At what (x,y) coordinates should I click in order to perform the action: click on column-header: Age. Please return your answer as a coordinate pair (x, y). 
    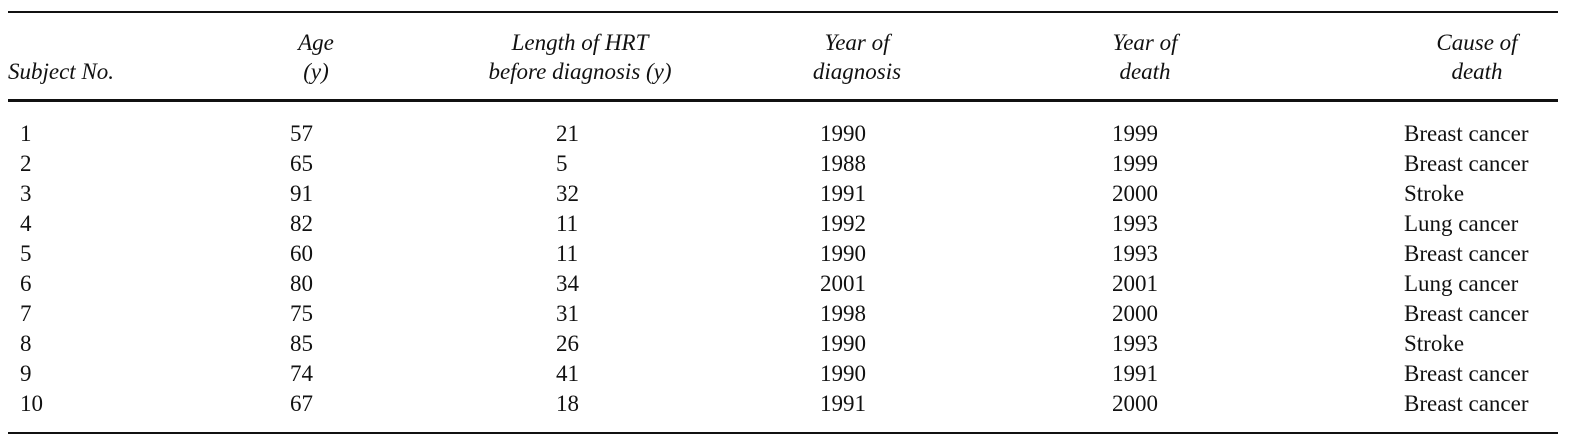
    Looking at the image, I should click on (316, 42).